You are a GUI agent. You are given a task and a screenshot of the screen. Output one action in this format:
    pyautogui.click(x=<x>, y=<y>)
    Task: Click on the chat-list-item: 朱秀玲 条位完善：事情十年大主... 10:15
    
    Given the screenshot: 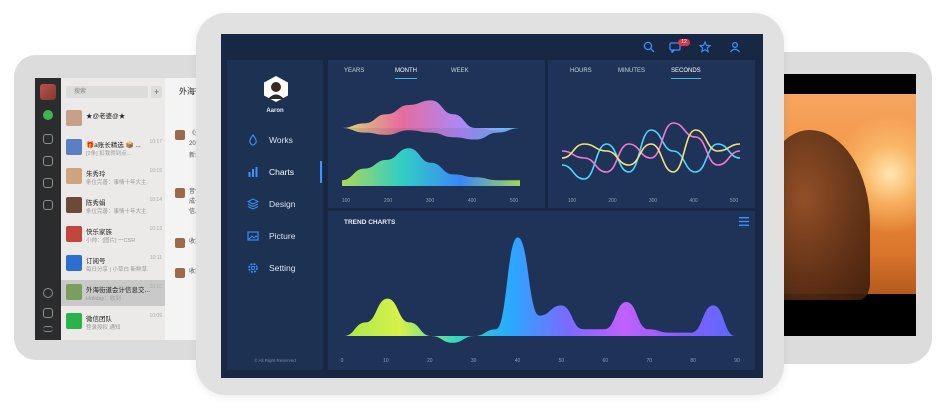 What is the action you would take?
    pyautogui.click(x=113, y=177)
    